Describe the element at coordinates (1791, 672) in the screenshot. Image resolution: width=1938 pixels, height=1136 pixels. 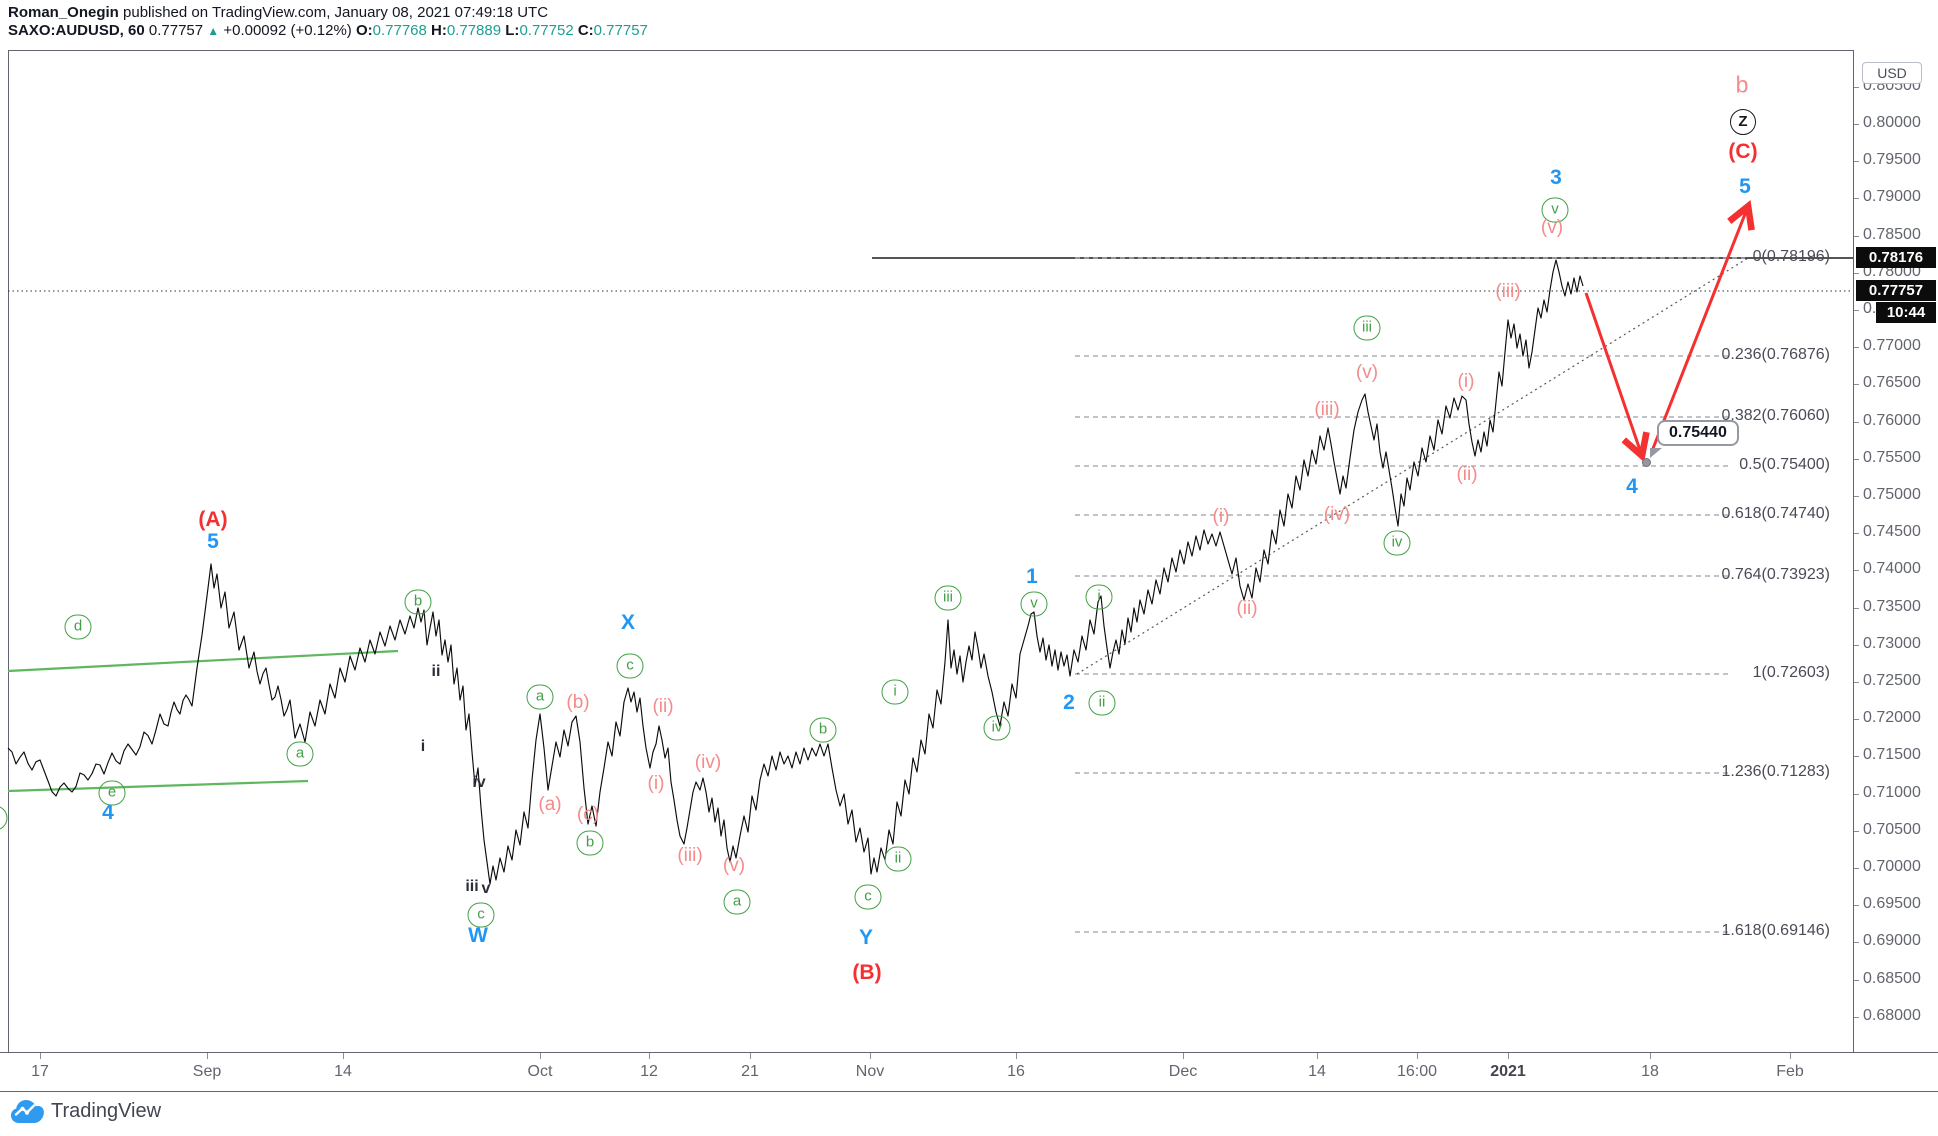
I see `fib-level-label: 1(0.72603)` at that location.